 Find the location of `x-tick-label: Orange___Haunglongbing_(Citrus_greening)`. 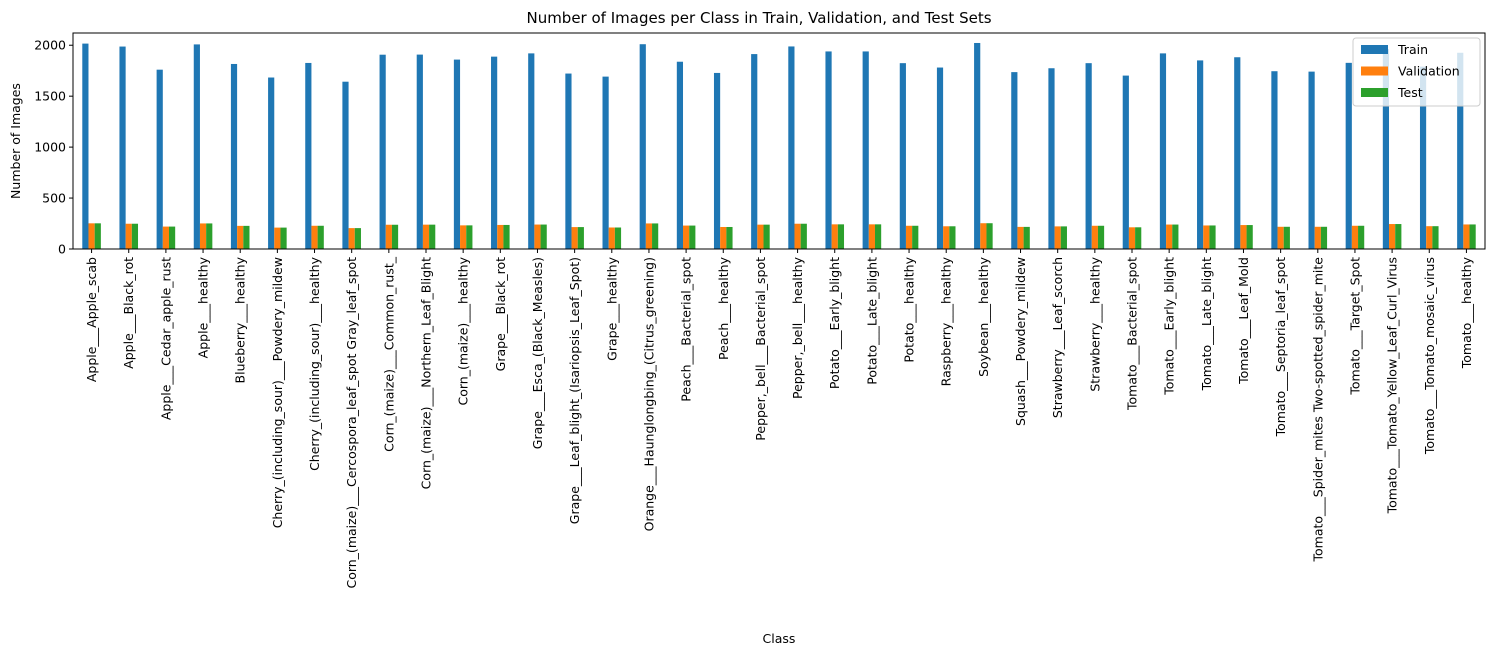

x-tick-label: Orange___Haunglongbing_(Citrus_greening) is located at coordinates (648, 394).